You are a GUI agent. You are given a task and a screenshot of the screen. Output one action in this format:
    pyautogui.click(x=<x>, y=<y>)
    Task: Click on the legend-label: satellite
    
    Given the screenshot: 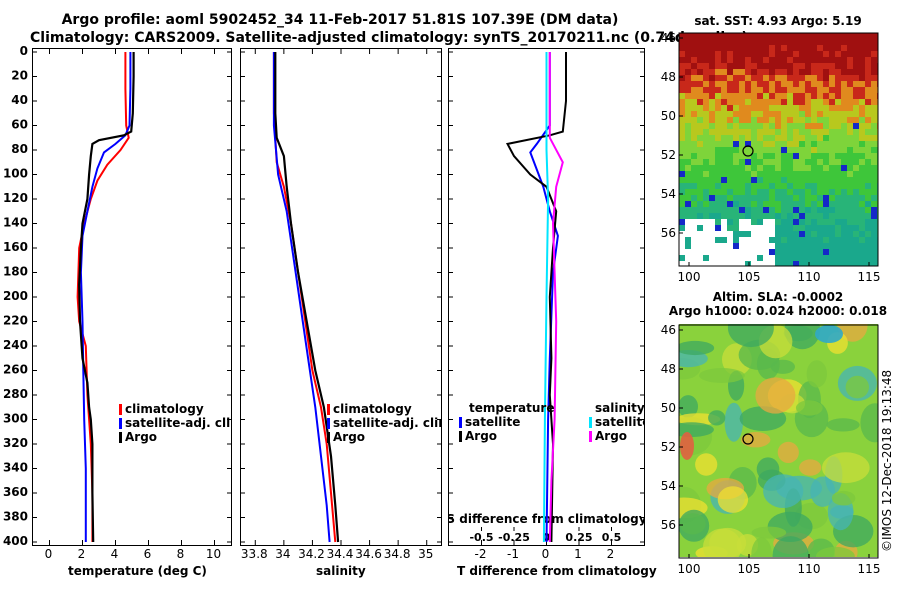 What is the action you would take?
    pyautogui.click(x=619, y=422)
    